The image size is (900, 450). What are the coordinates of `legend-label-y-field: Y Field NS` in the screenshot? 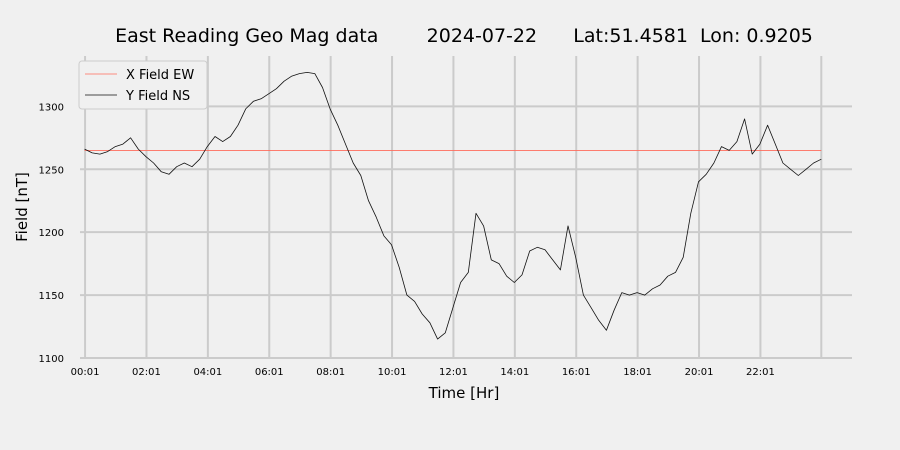 It's located at (157, 96).